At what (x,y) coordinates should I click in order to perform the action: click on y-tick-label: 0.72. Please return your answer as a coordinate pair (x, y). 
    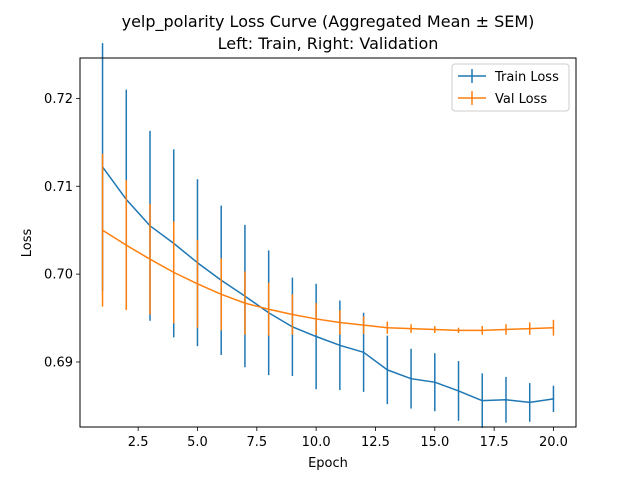
    Looking at the image, I should click on (58, 99).